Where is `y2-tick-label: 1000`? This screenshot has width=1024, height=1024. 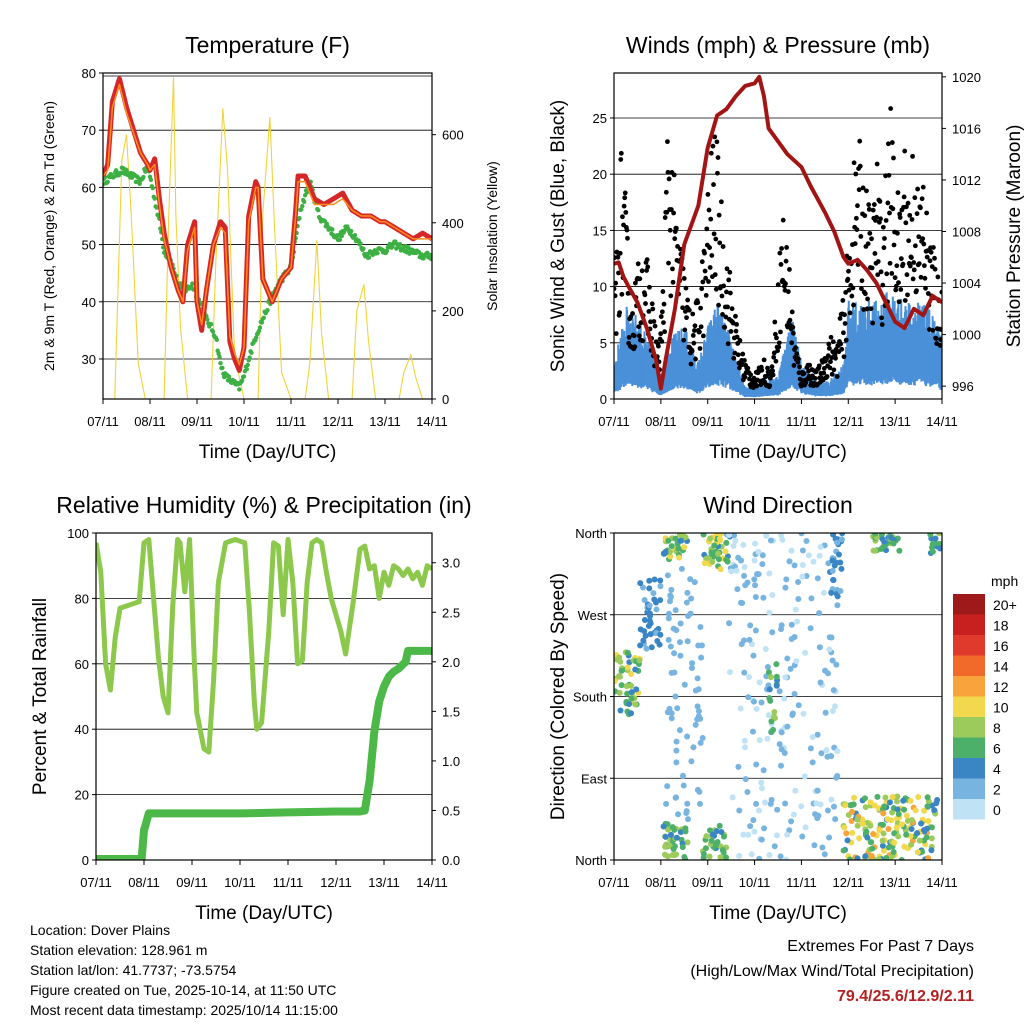 y2-tick-label: 1000 is located at coordinates (966, 335).